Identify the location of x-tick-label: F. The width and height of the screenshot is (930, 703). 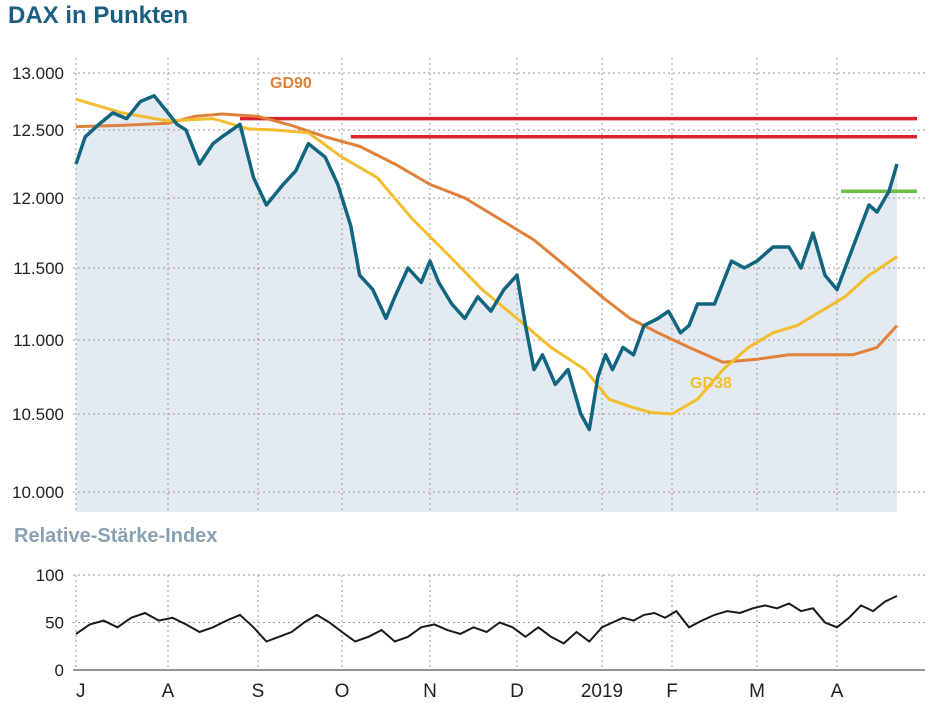
(672, 691).